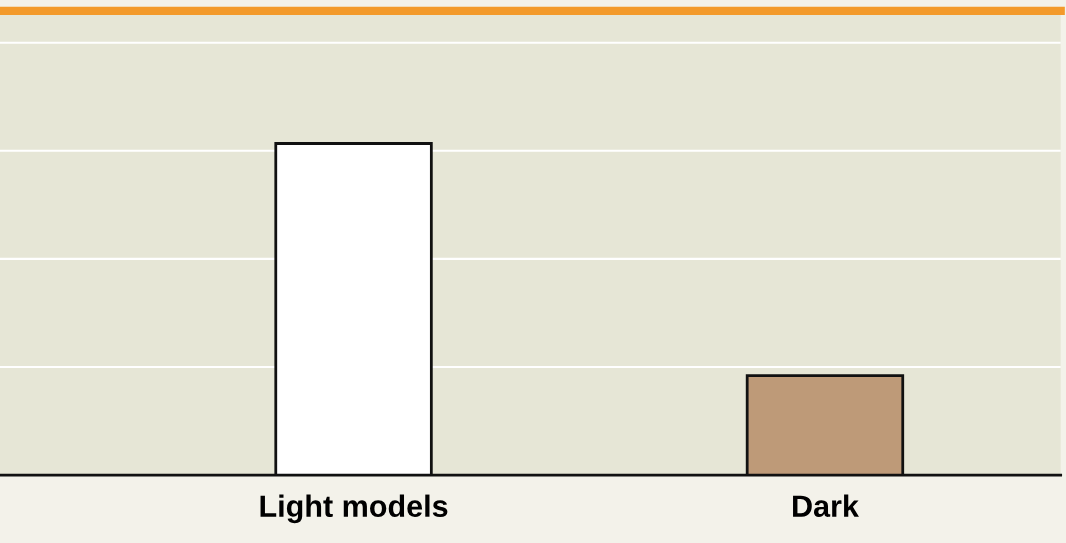  What do you see at coordinates (354, 509) in the screenshot?
I see `x-tick-label: Light models` at bounding box center [354, 509].